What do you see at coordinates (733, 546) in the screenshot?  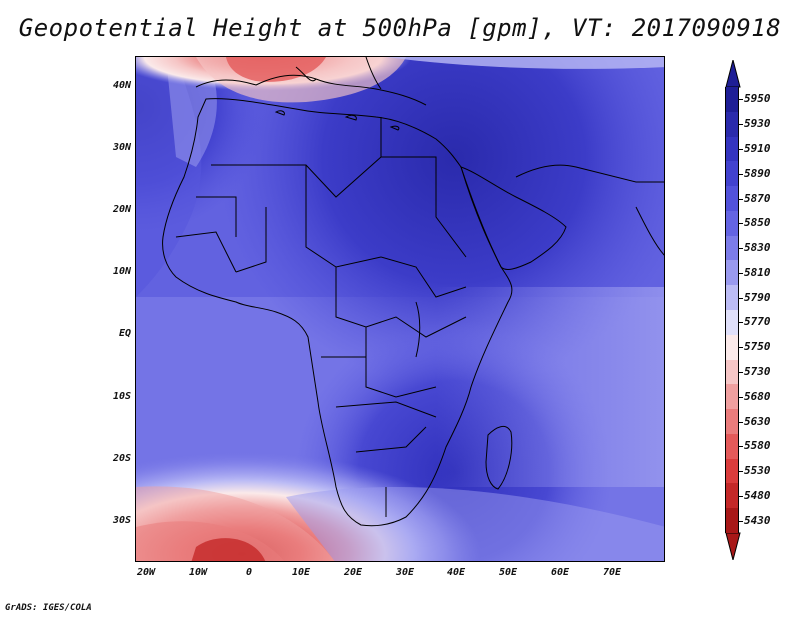 I see `colorbar-bottom-arrow` at bounding box center [733, 546].